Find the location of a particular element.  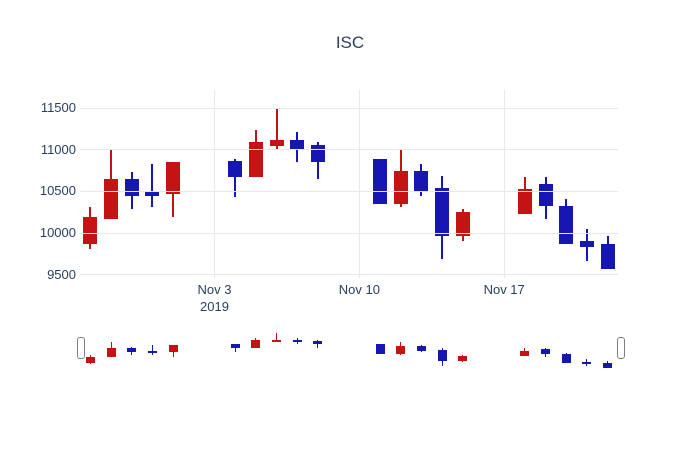

rangeslider-handle-left is located at coordinates (81, 348).